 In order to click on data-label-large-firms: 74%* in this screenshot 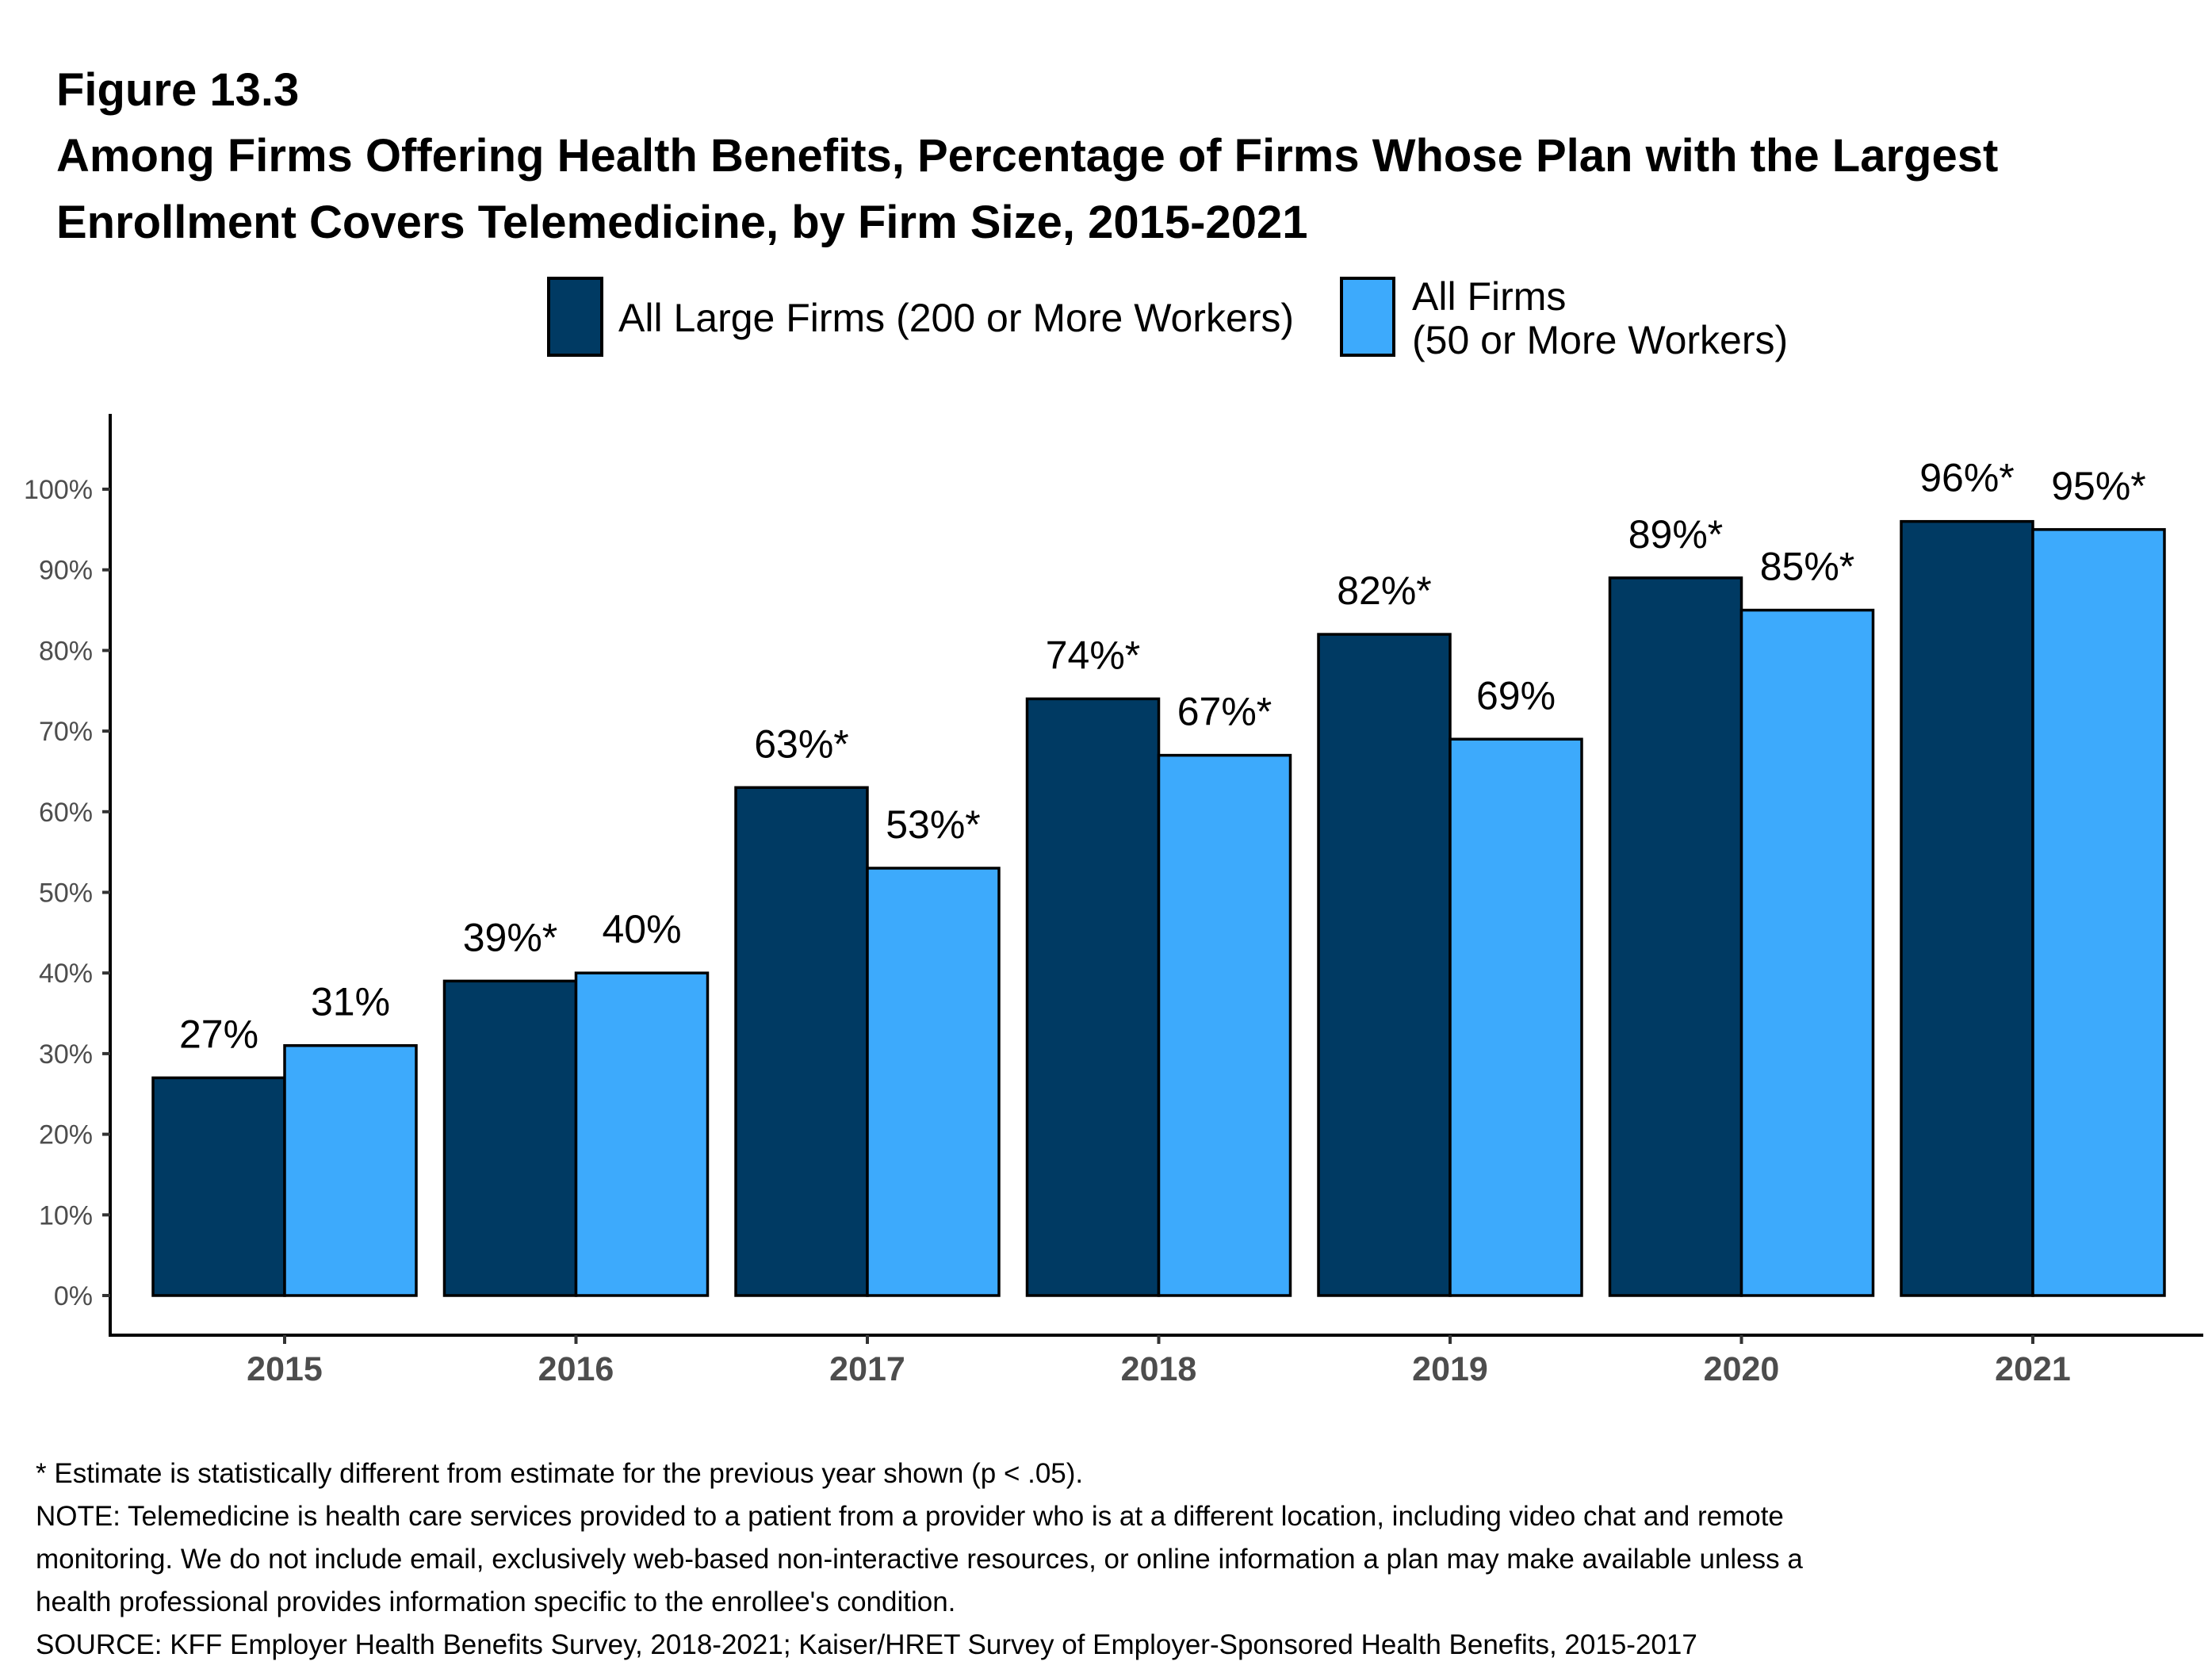, I will do `click(1093, 655)`.